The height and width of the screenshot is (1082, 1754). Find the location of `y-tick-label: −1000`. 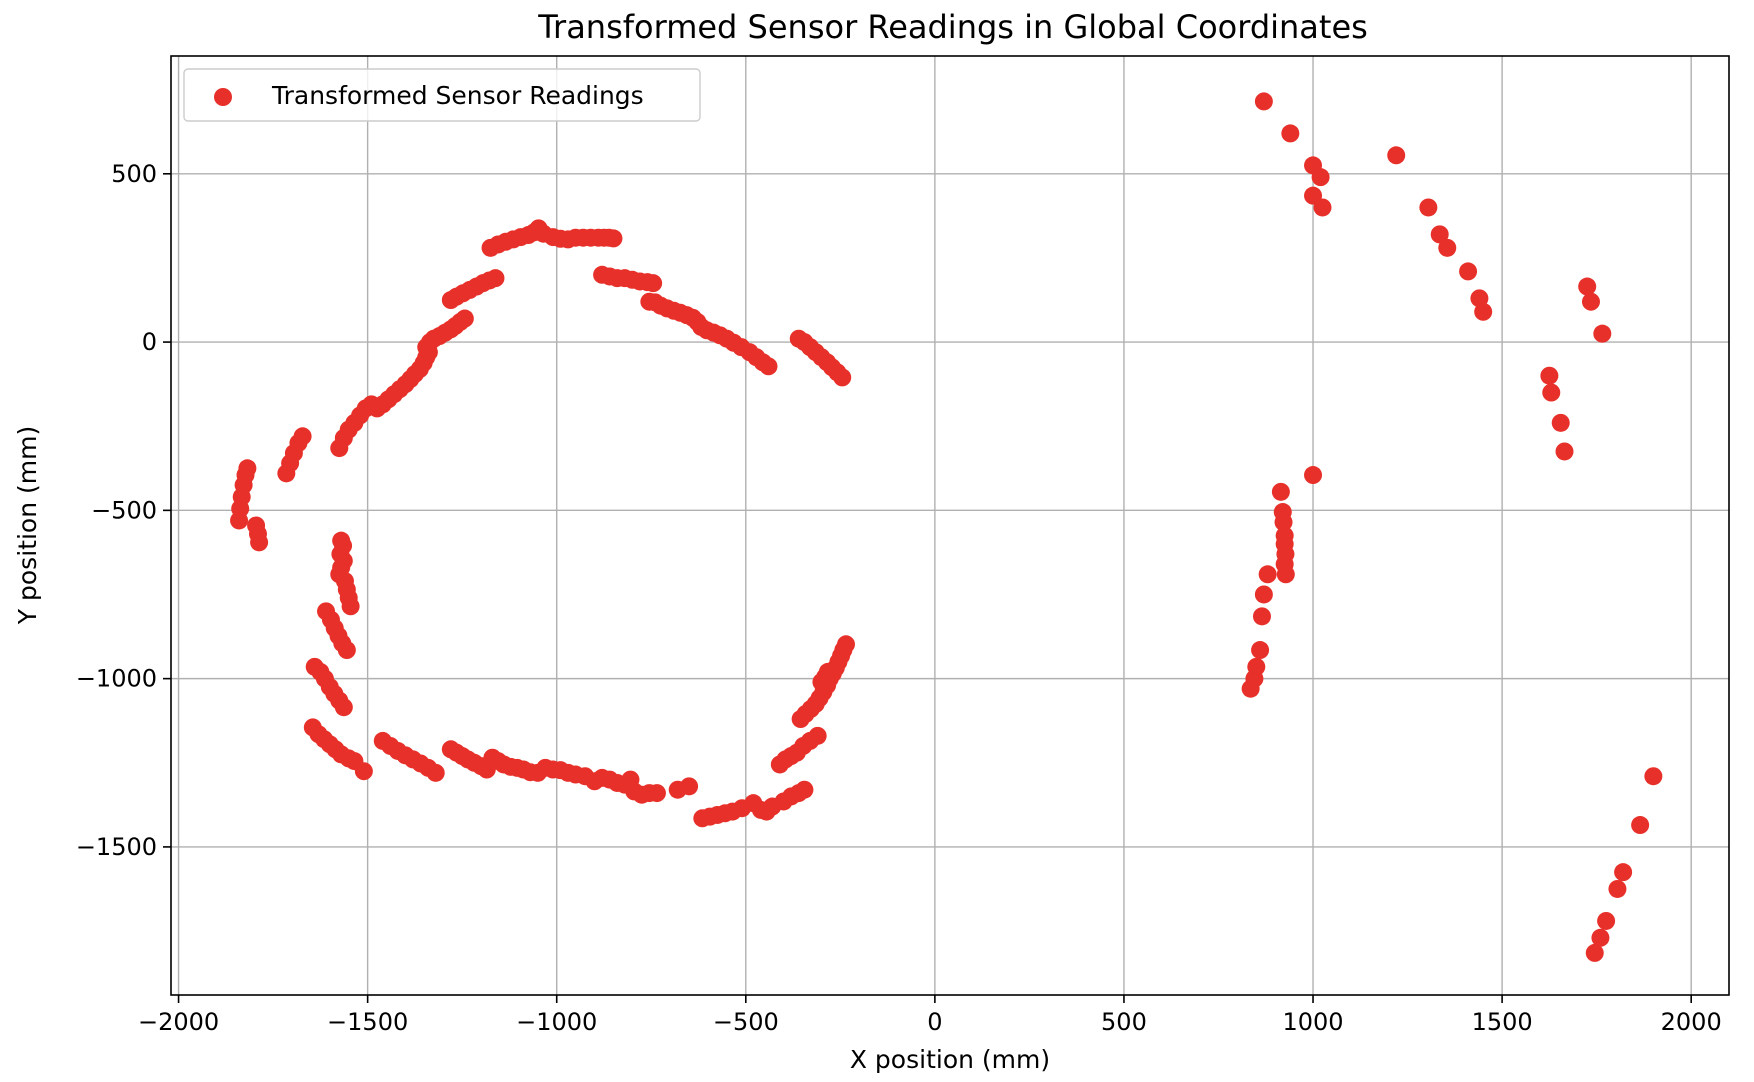

y-tick-label: −1000 is located at coordinates (116, 679).